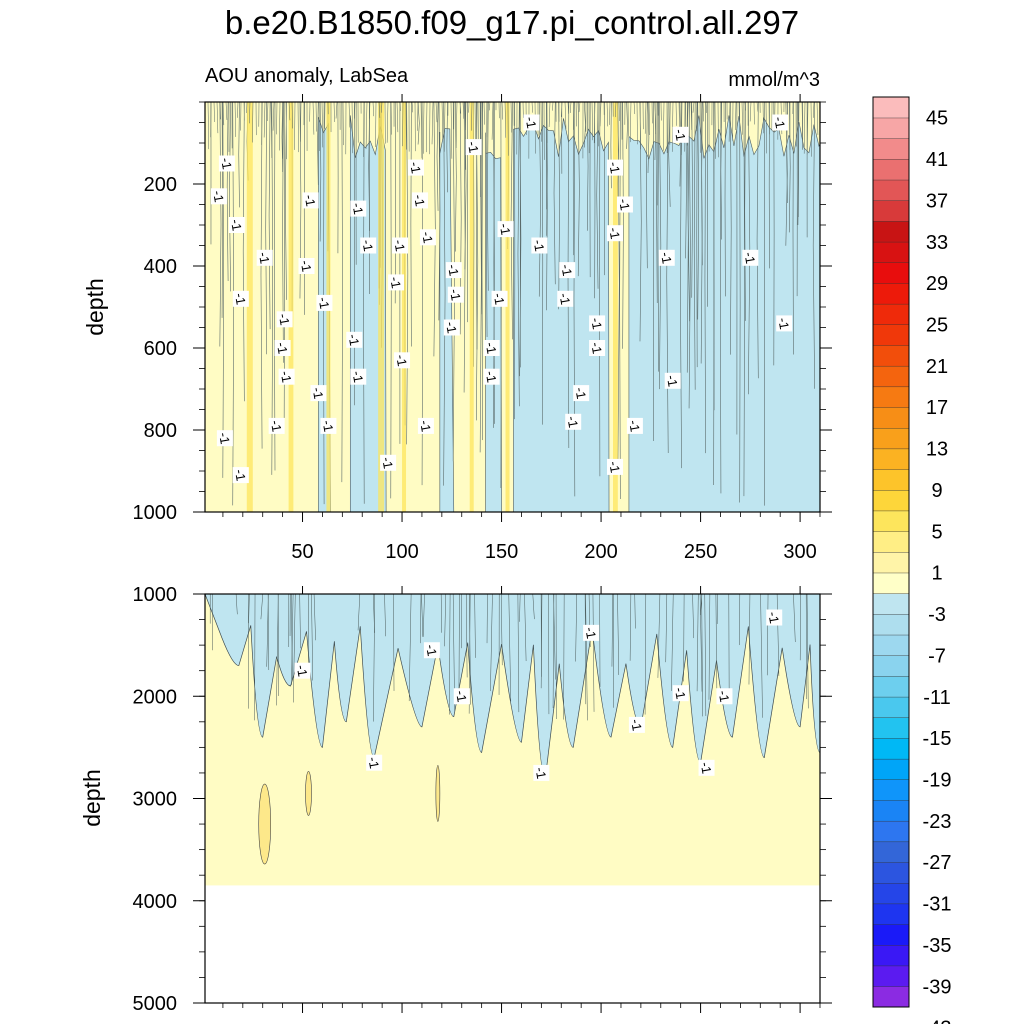 Image resolution: width=1024 pixels, height=1029 pixels. What do you see at coordinates (700, 552) in the screenshot?
I see `x-tick-label: 250` at bounding box center [700, 552].